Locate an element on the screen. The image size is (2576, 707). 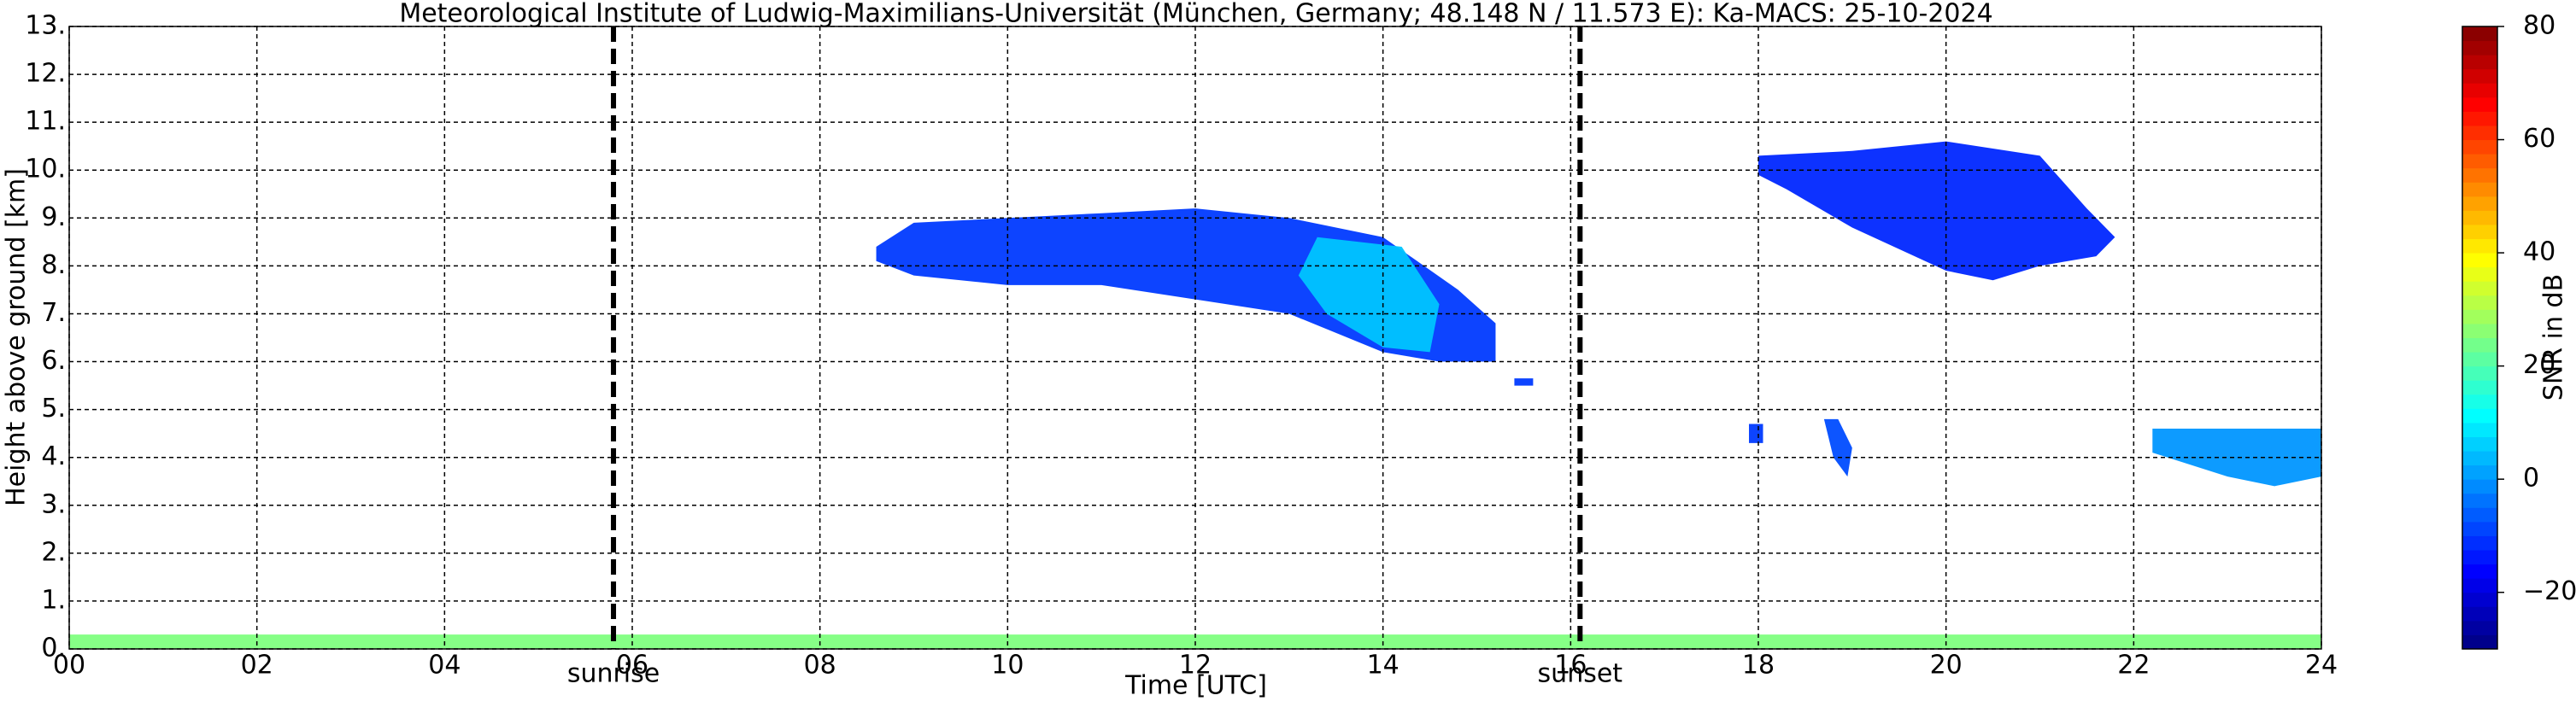
x-tick-label: 12 is located at coordinates (1195, 666).